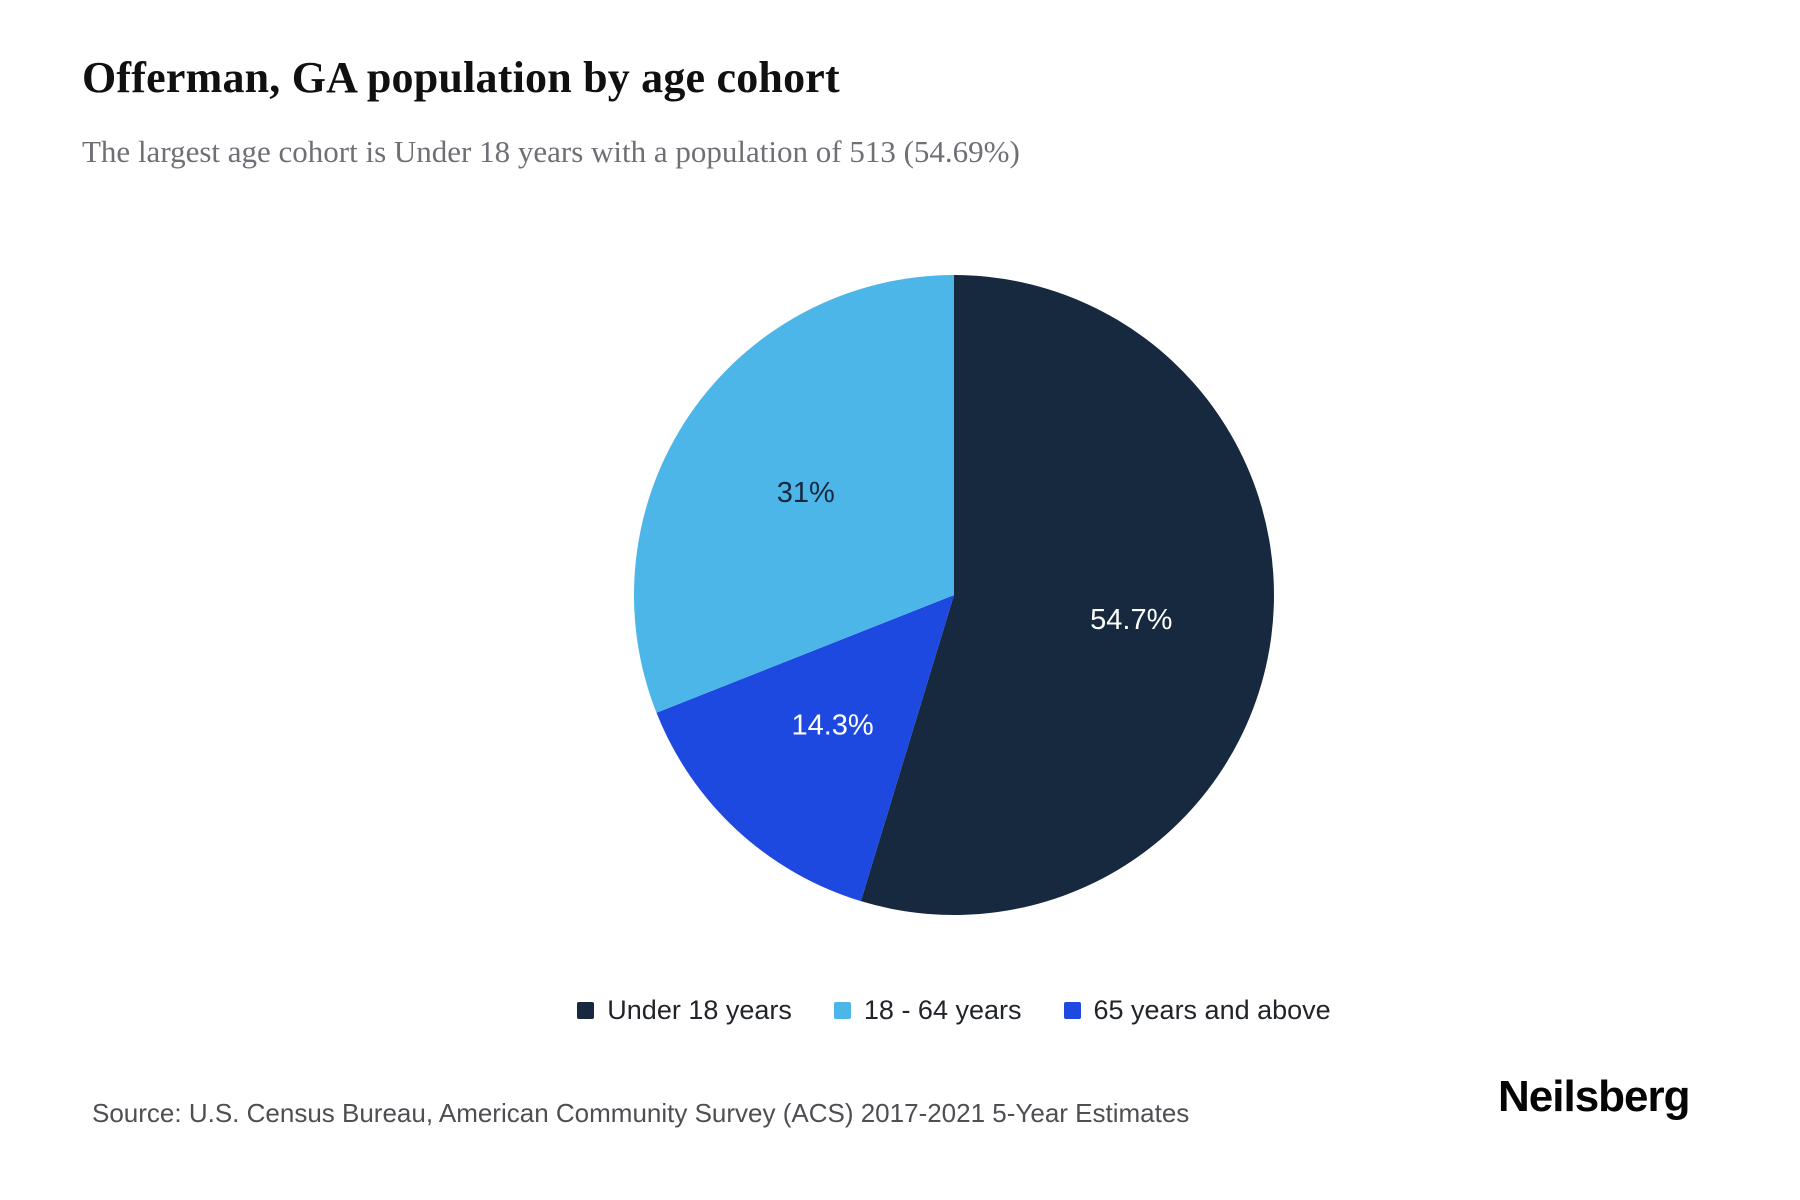  I want to click on chart-title: Offerman, GA population by age cohort, so click(461, 77).